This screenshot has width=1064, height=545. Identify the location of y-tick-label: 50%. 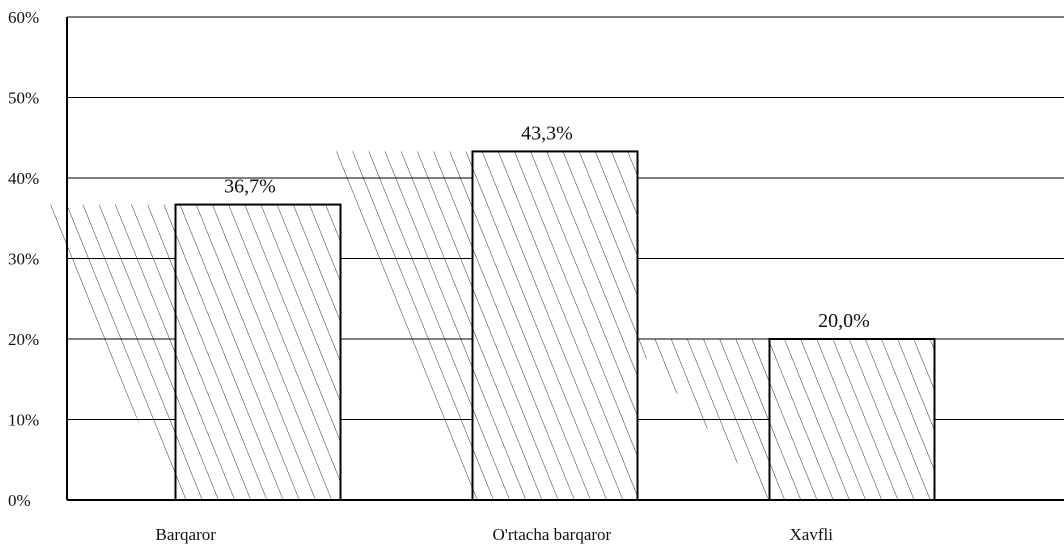
(23, 98).